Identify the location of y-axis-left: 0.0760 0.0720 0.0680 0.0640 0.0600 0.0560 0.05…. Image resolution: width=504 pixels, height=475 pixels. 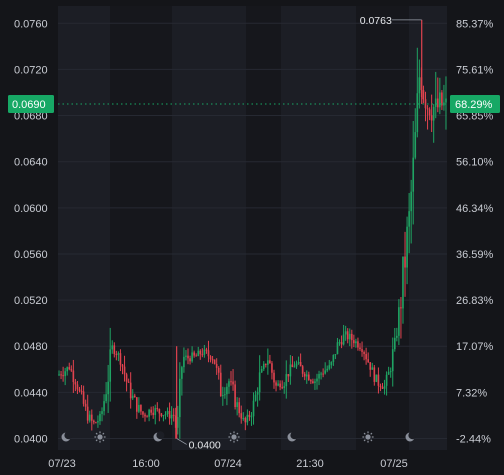
(31, 231).